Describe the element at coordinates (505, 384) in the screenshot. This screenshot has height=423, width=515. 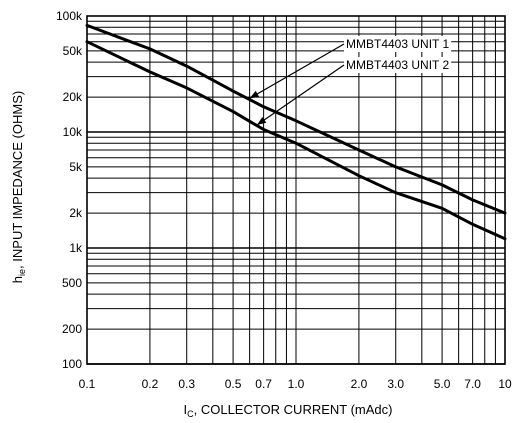
I see `x-tick-label: 10` at that location.